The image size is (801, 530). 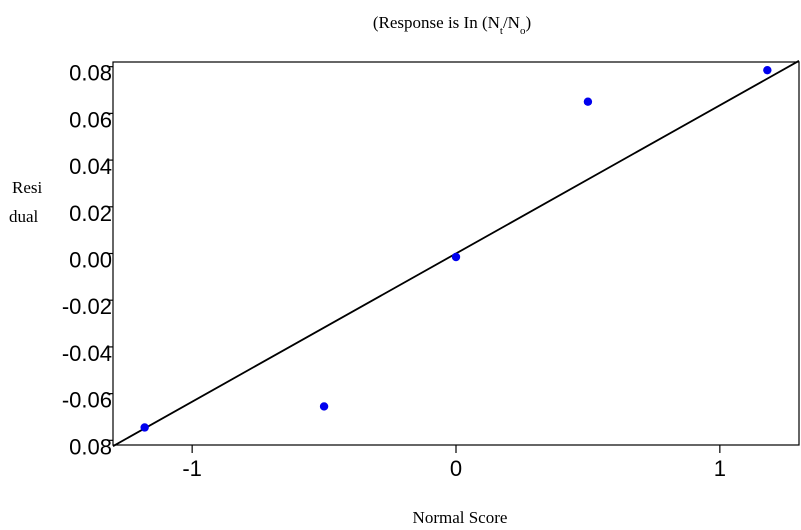 I want to click on y-axis-label-line1: Resi, so click(x=27, y=187).